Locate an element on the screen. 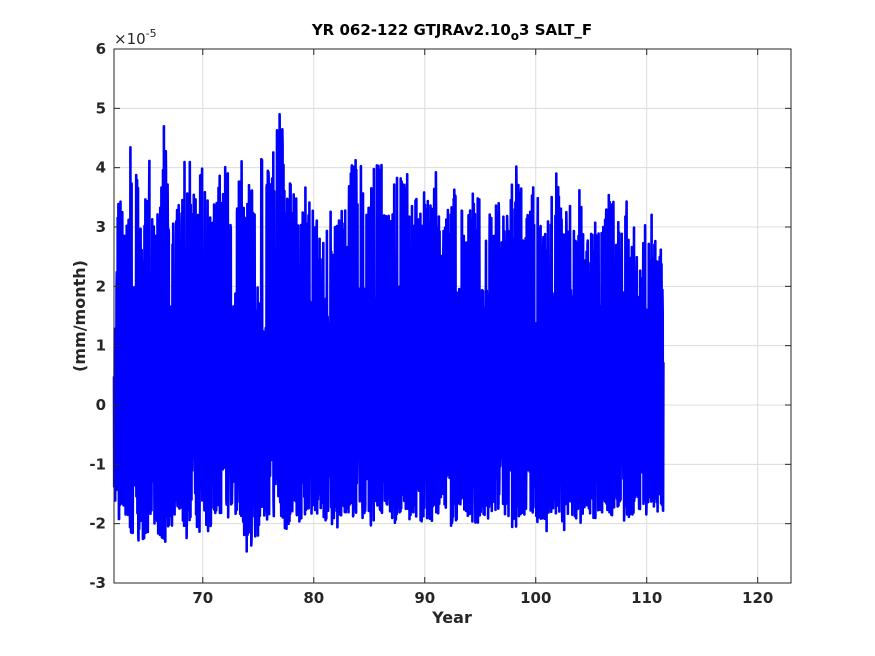 The width and height of the screenshot is (875, 656). y-tick-label: 3 is located at coordinates (101, 227).